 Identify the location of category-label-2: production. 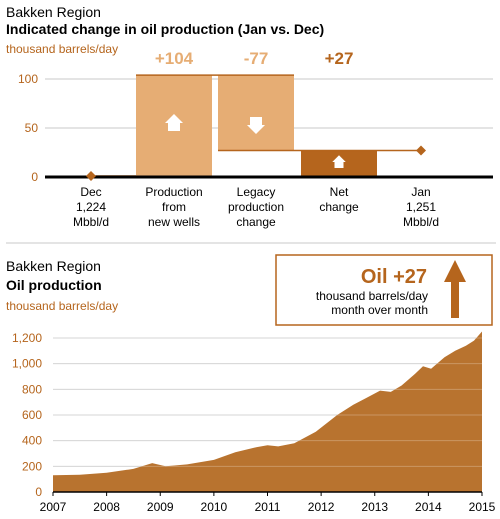
(256, 207).